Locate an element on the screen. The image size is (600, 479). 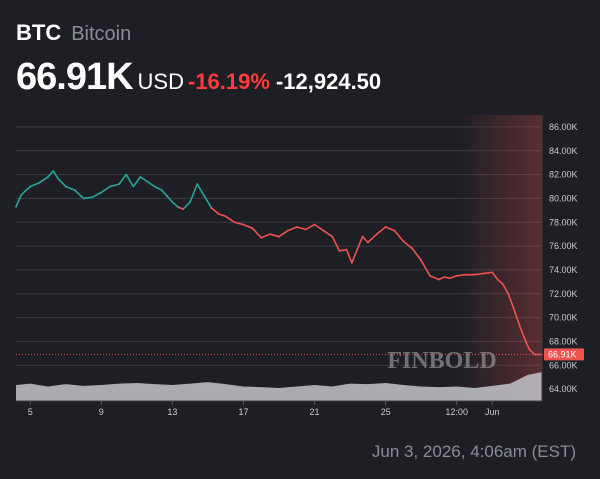
recent-drop-highlight is located at coordinates (501, 258).